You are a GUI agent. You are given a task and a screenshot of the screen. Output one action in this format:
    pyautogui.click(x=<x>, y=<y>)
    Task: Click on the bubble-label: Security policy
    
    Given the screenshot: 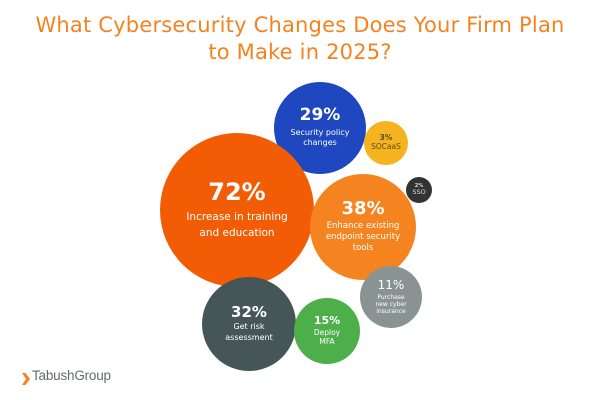 What is the action you would take?
    pyautogui.click(x=320, y=133)
    